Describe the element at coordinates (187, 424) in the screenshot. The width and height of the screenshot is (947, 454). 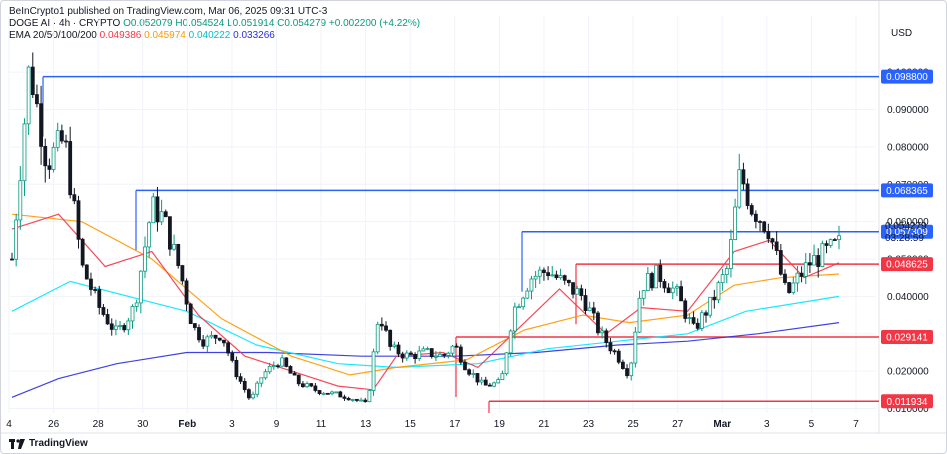
I see `x-tick-label: Feb` at that location.